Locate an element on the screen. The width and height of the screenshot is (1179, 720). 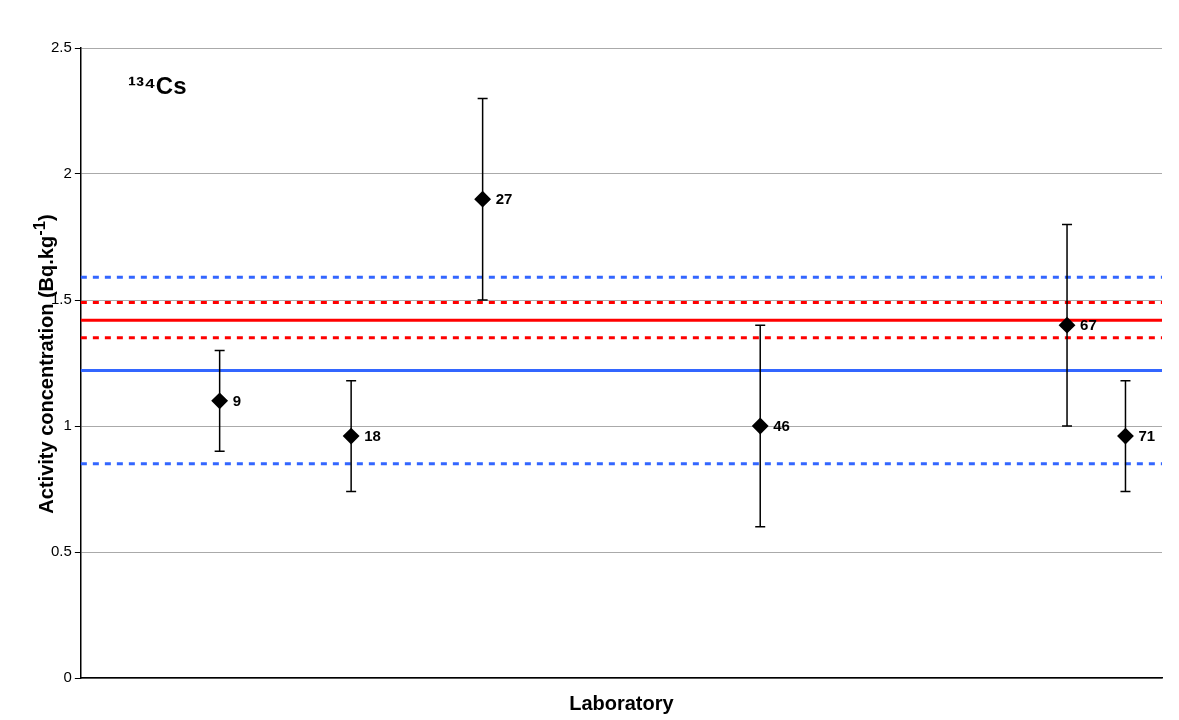
y-tick-label: 2.5 is located at coordinates (61, 47).